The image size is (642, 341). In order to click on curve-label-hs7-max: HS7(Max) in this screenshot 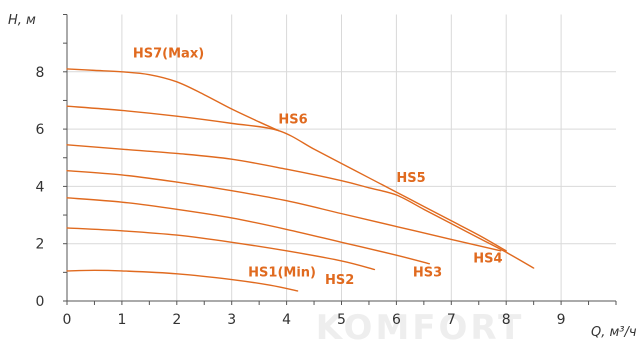, I will do `click(168, 53)`.